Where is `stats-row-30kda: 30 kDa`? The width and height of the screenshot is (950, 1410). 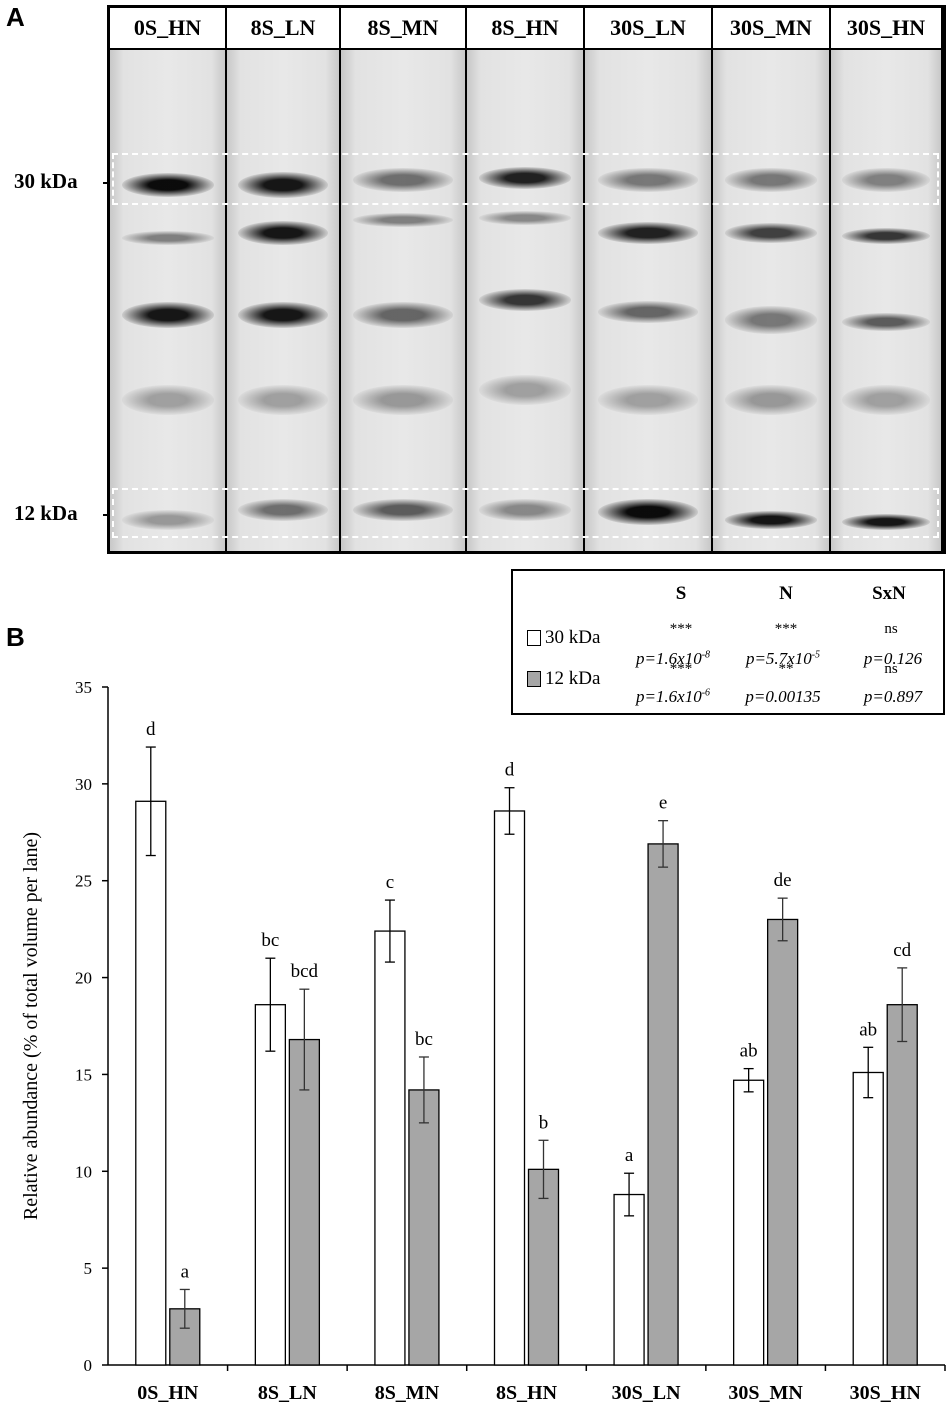 stats-row-30kda: 30 kDa is located at coordinates (563, 638).